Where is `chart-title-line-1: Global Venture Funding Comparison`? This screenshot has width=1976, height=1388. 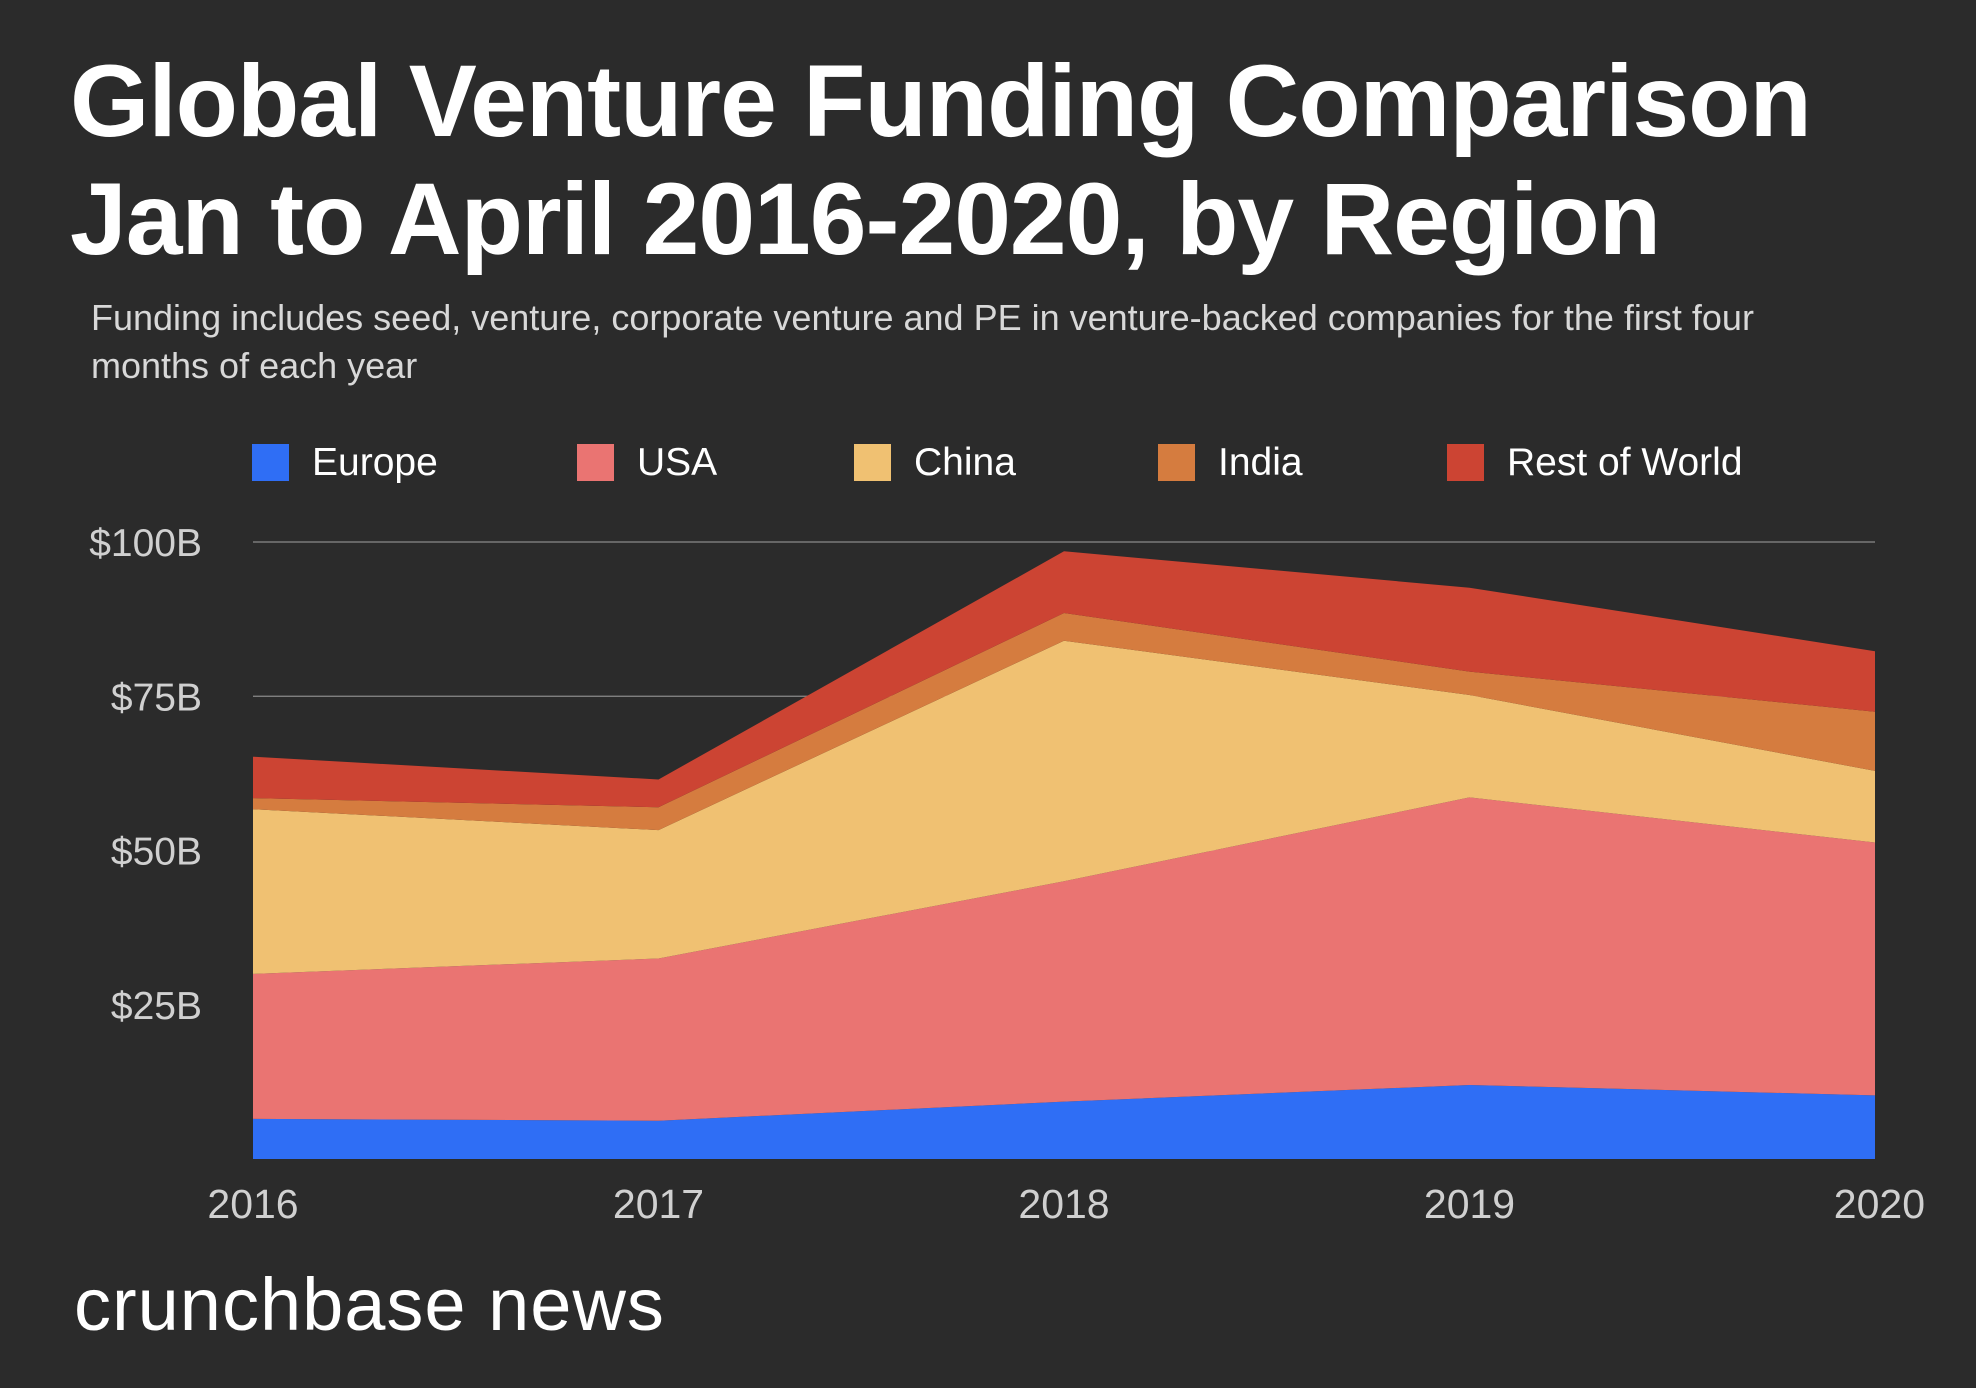
chart-title-line-1: Global Venture Funding Comparison is located at coordinates (941, 101).